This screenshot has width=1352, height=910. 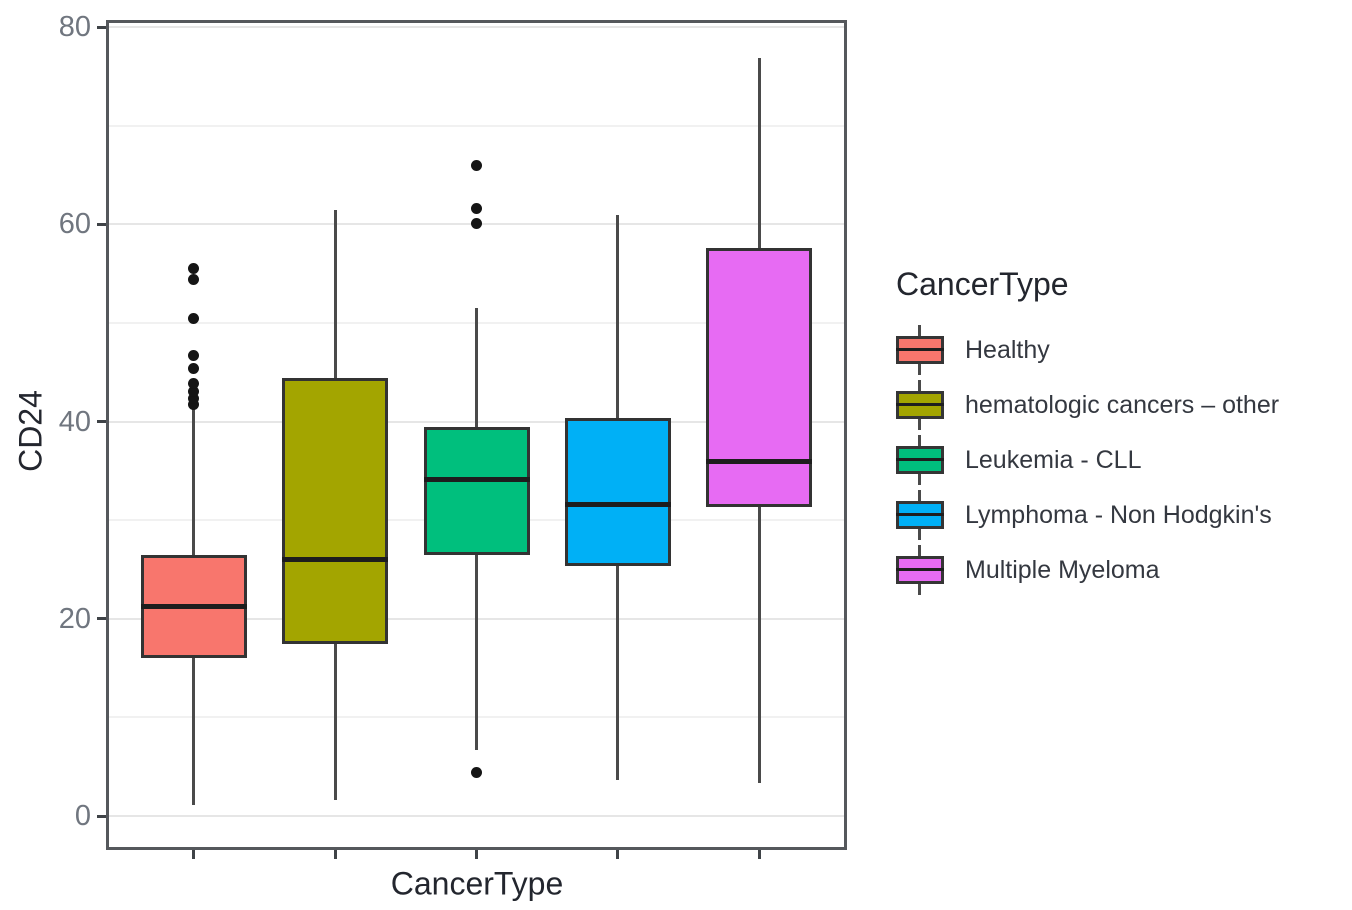 What do you see at coordinates (477, 883) in the screenshot?
I see `x-axis-title: CancerType` at bounding box center [477, 883].